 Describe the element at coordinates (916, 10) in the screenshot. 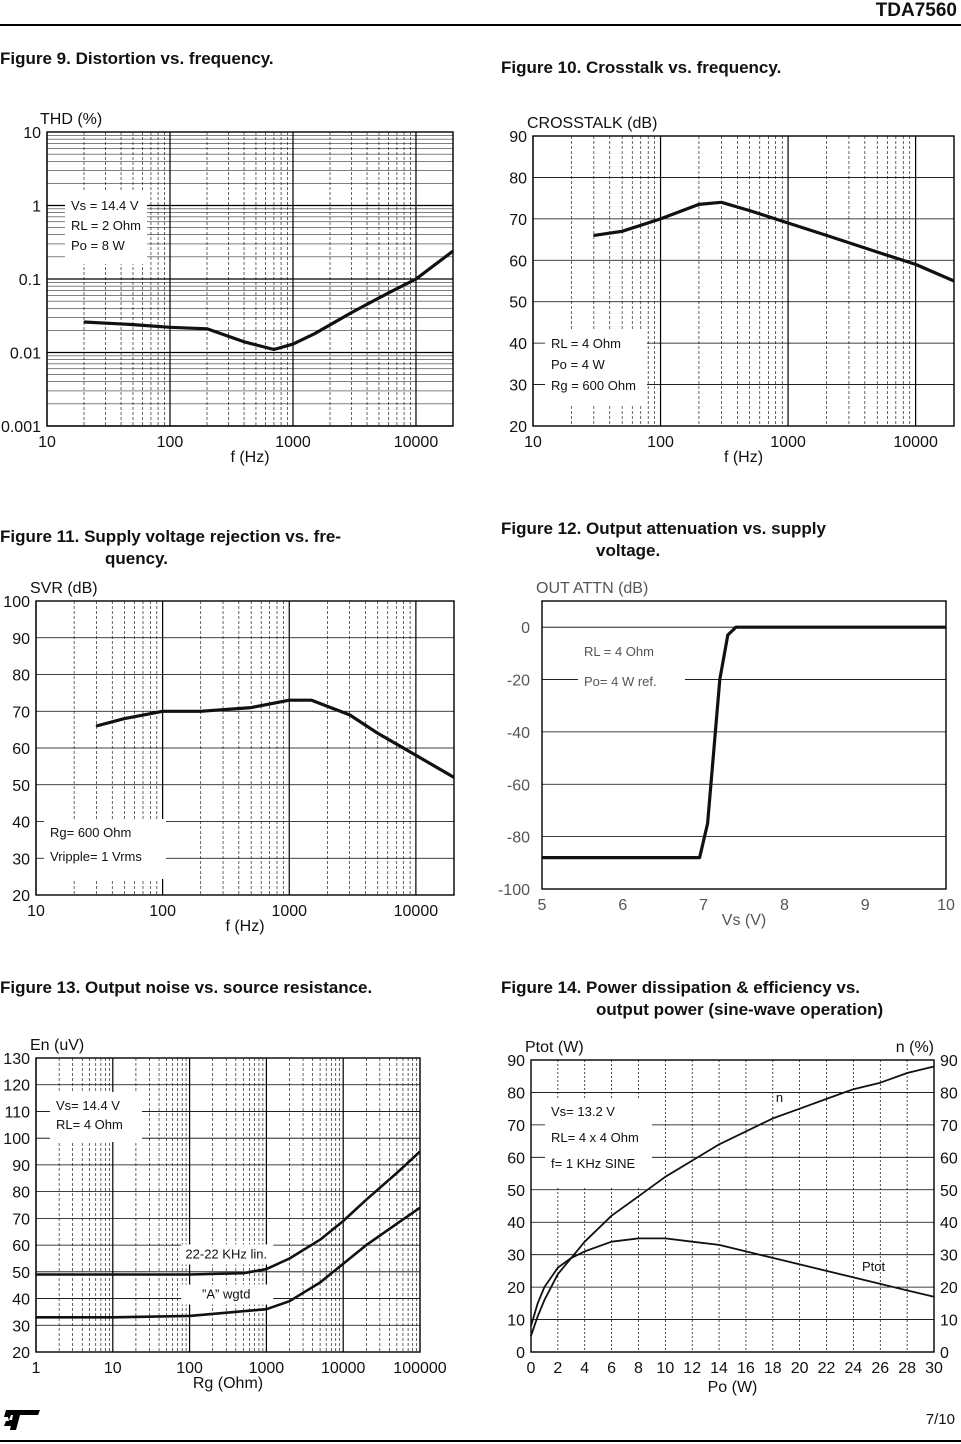

I see `document-id: TDA7560` at that location.